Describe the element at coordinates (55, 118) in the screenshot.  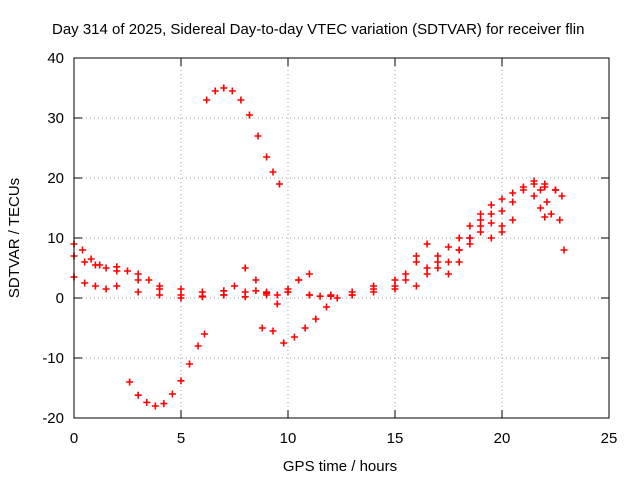
I see `y-tick-label: 30` at that location.